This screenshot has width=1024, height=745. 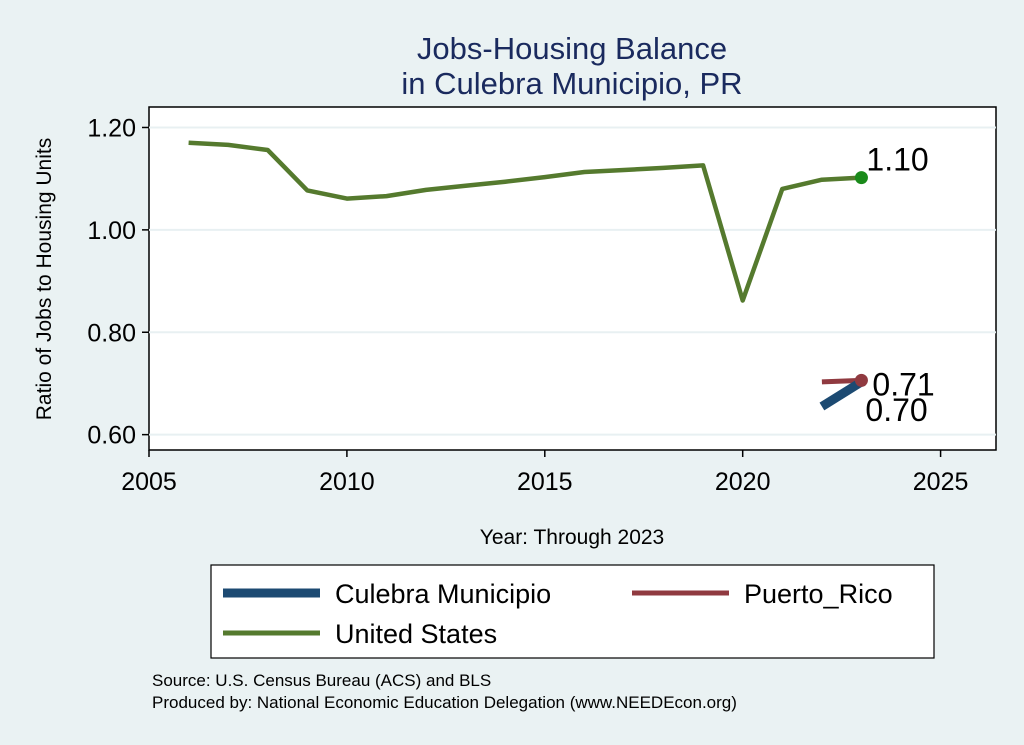 I want to click on data-labels: 1.10 0.710.70, so click(x=899, y=285).